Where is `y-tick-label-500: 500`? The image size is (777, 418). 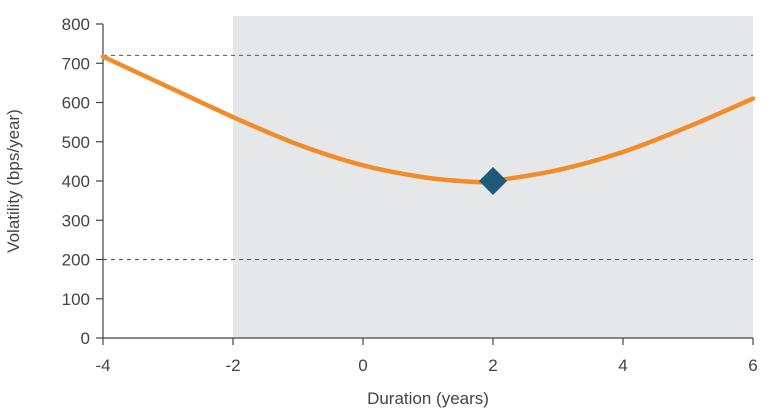 y-tick-label-500: 500 is located at coordinates (76, 142).